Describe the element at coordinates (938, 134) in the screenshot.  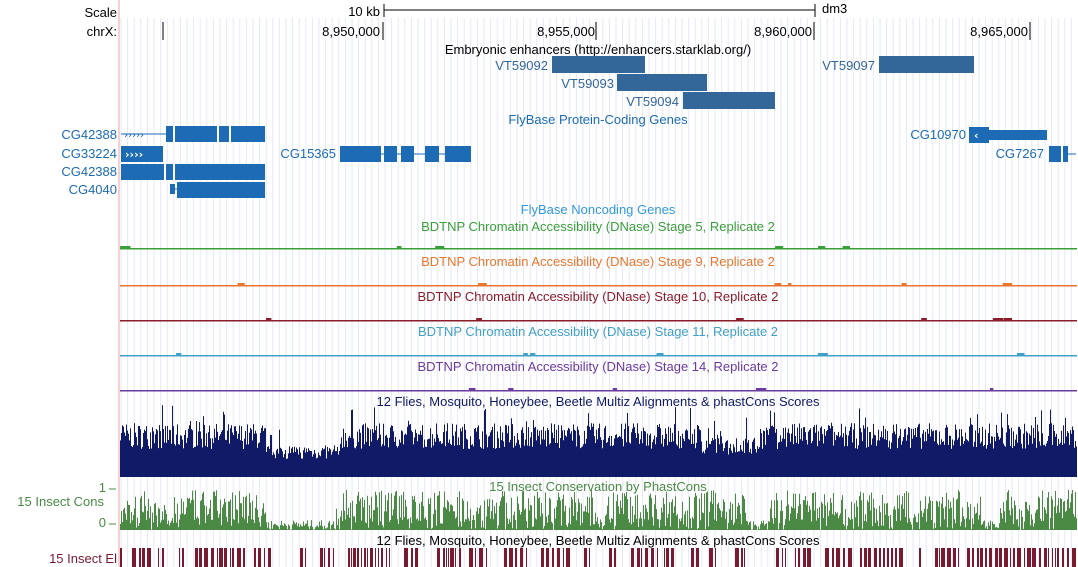
I see `gene-label: CG10970` at that location.